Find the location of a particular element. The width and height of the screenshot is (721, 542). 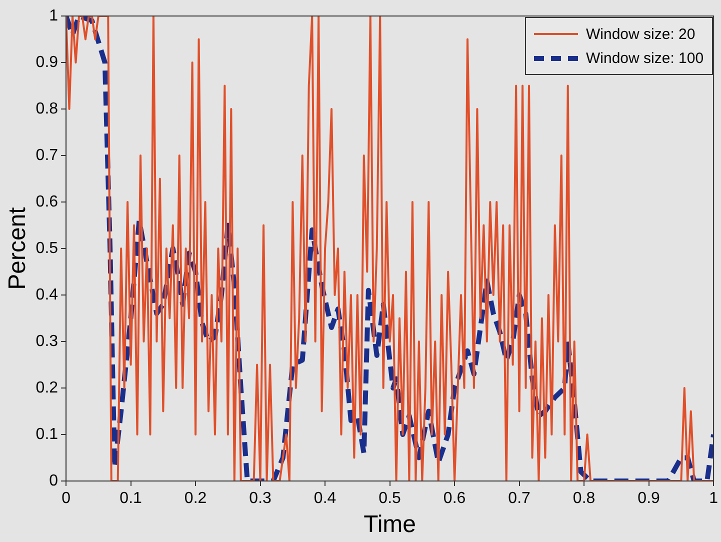

x-tick-label: 1 is located at coordinates (713, 499).